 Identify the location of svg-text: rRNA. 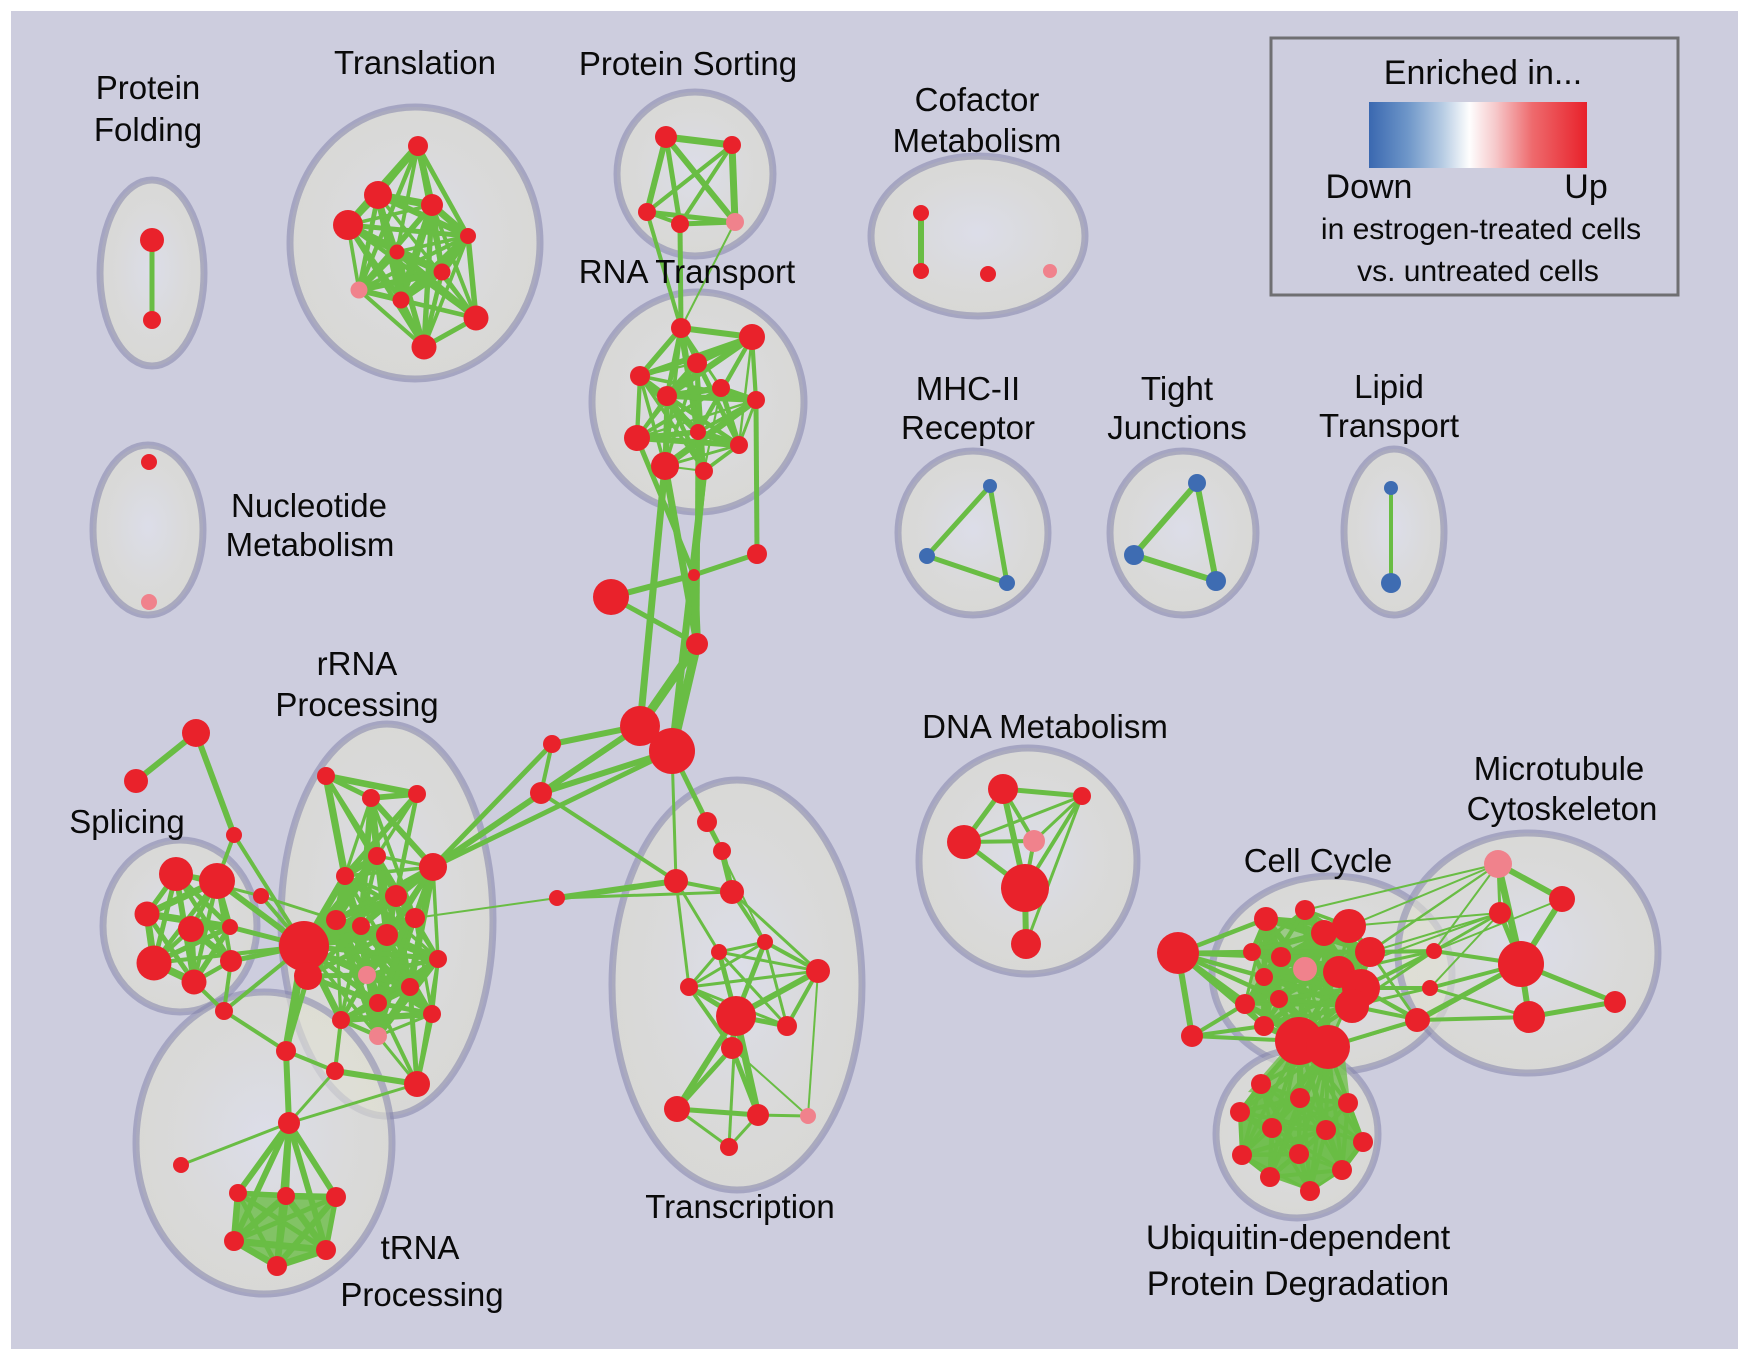
(357, 663).